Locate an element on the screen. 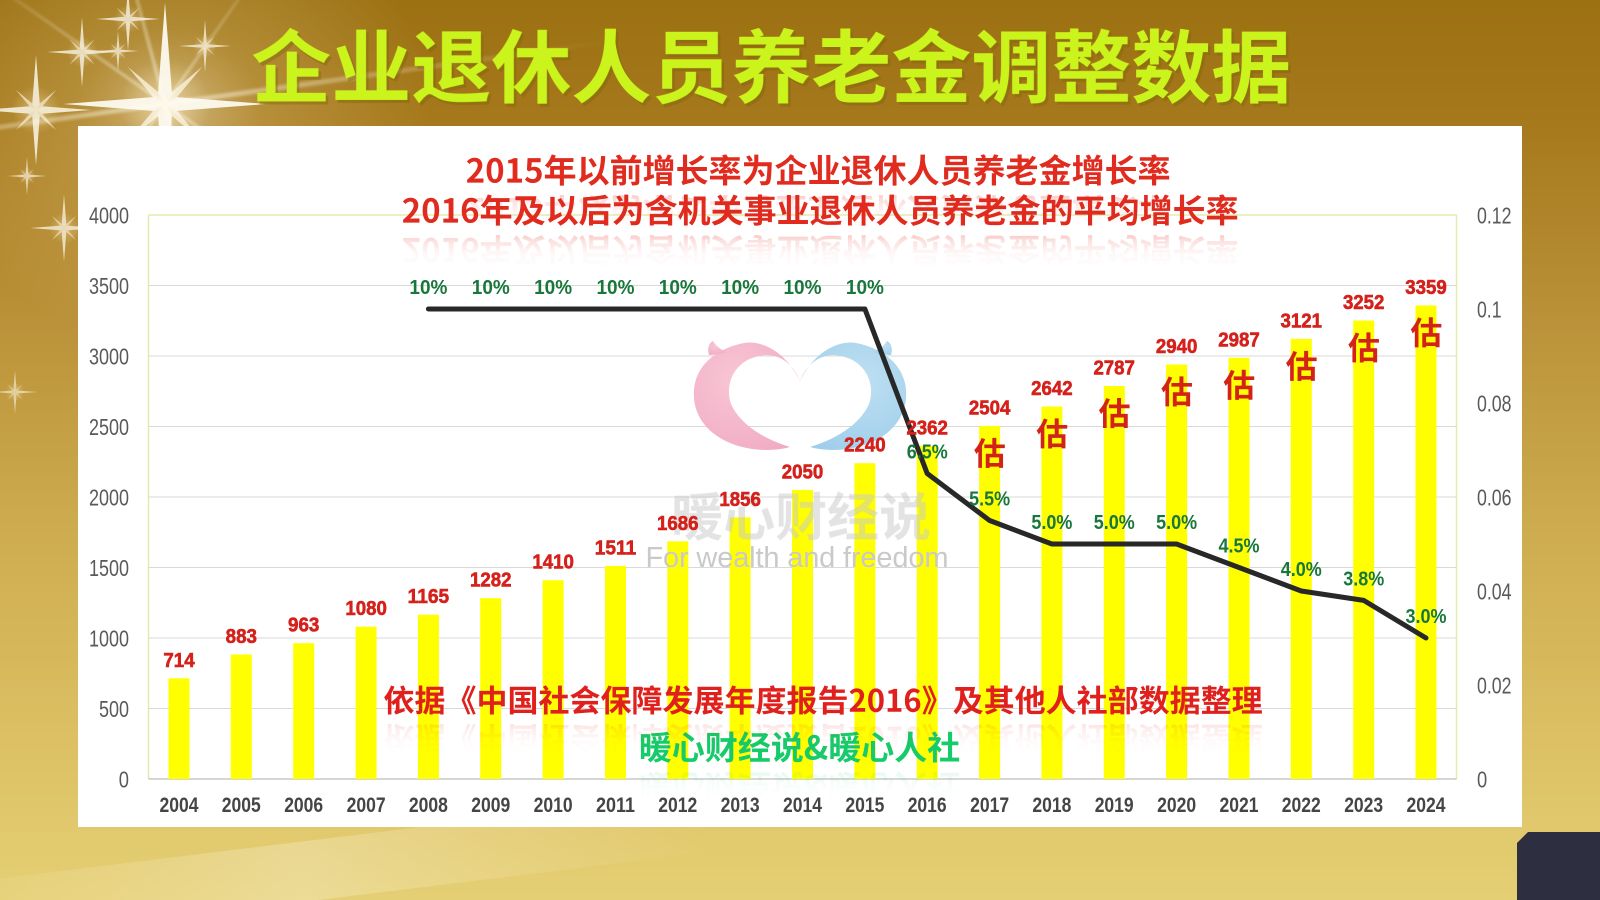 The height and width of the screenshot is (900, 1600). svg-text: 1165 is located at coordinates (429, 596).